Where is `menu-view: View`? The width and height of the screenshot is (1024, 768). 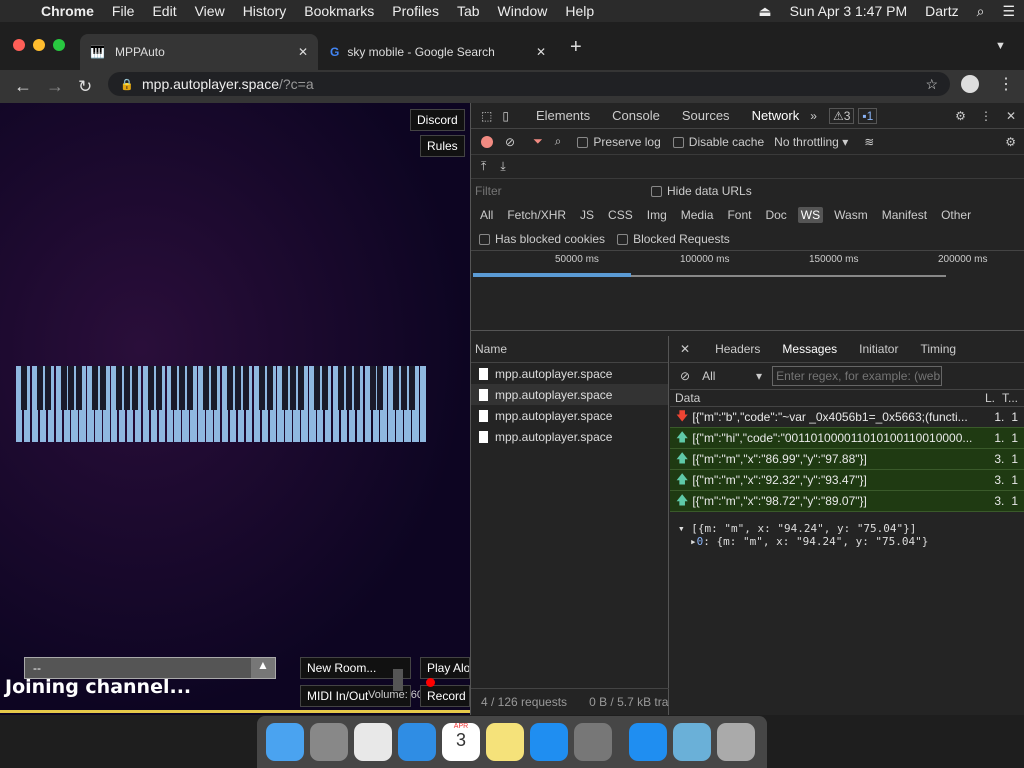 menu-view: View is located at coordinates (209, 11).